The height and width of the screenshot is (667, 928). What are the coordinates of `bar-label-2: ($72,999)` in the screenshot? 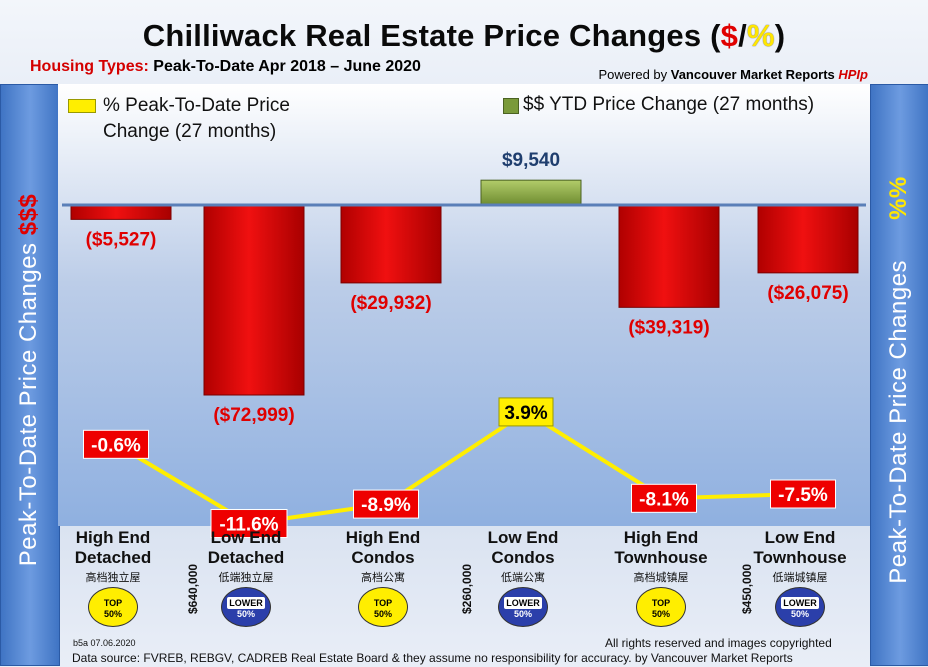 It's located at (253, 415).